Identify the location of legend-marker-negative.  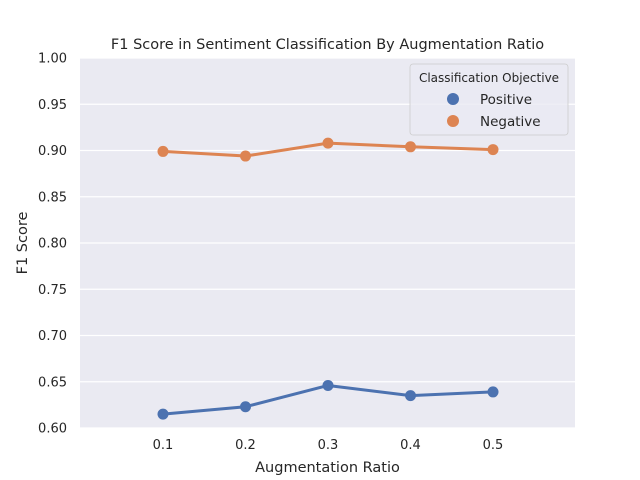
(453, 121).